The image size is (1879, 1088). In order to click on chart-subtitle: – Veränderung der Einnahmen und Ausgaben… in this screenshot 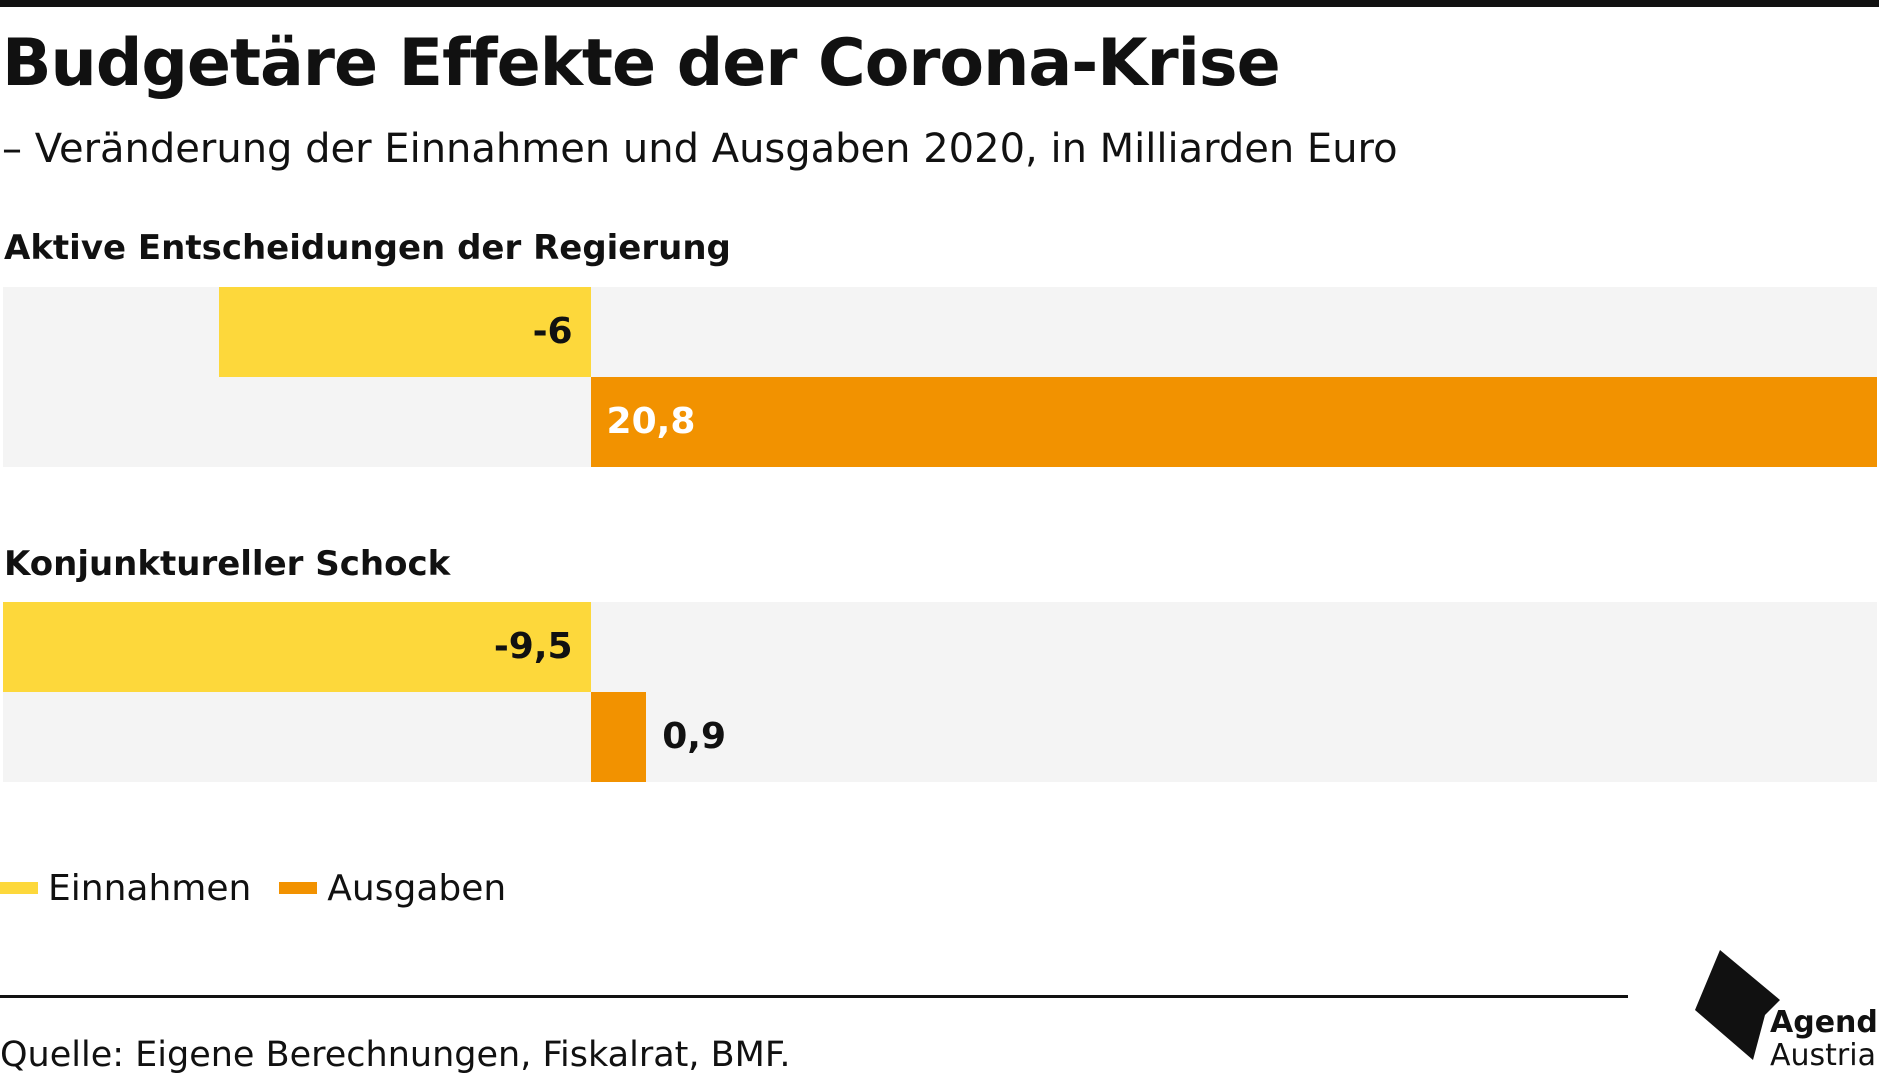, I will do `click(700, 149)`.